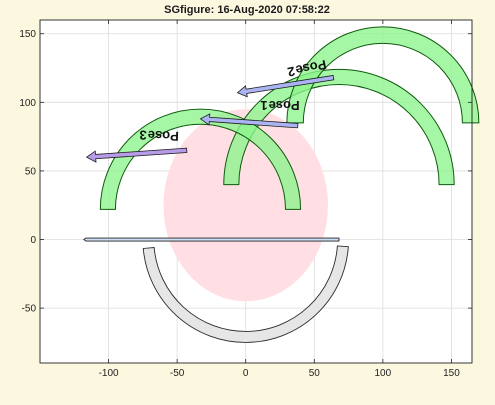 This screenshot has height=405, width=495. What do you see at coordinates (143, 134) in the screenshot?
I see `pose-label-digit: 3` at bounding box center [143, 134].